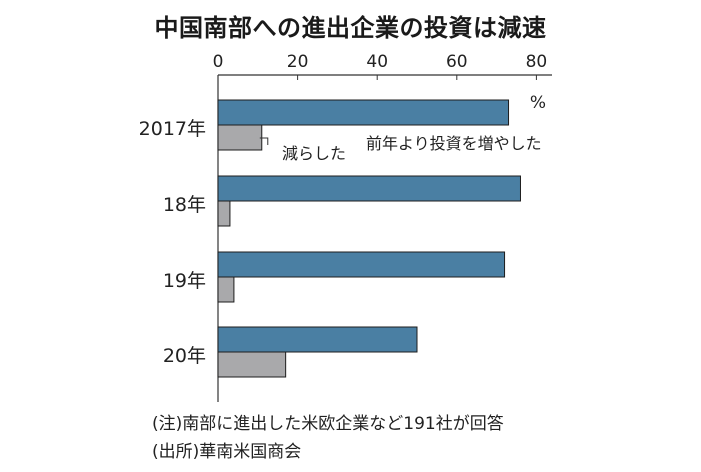  I want to click on chart-title: 中国南部への進出企業の投資は減速, so click(350, 28).